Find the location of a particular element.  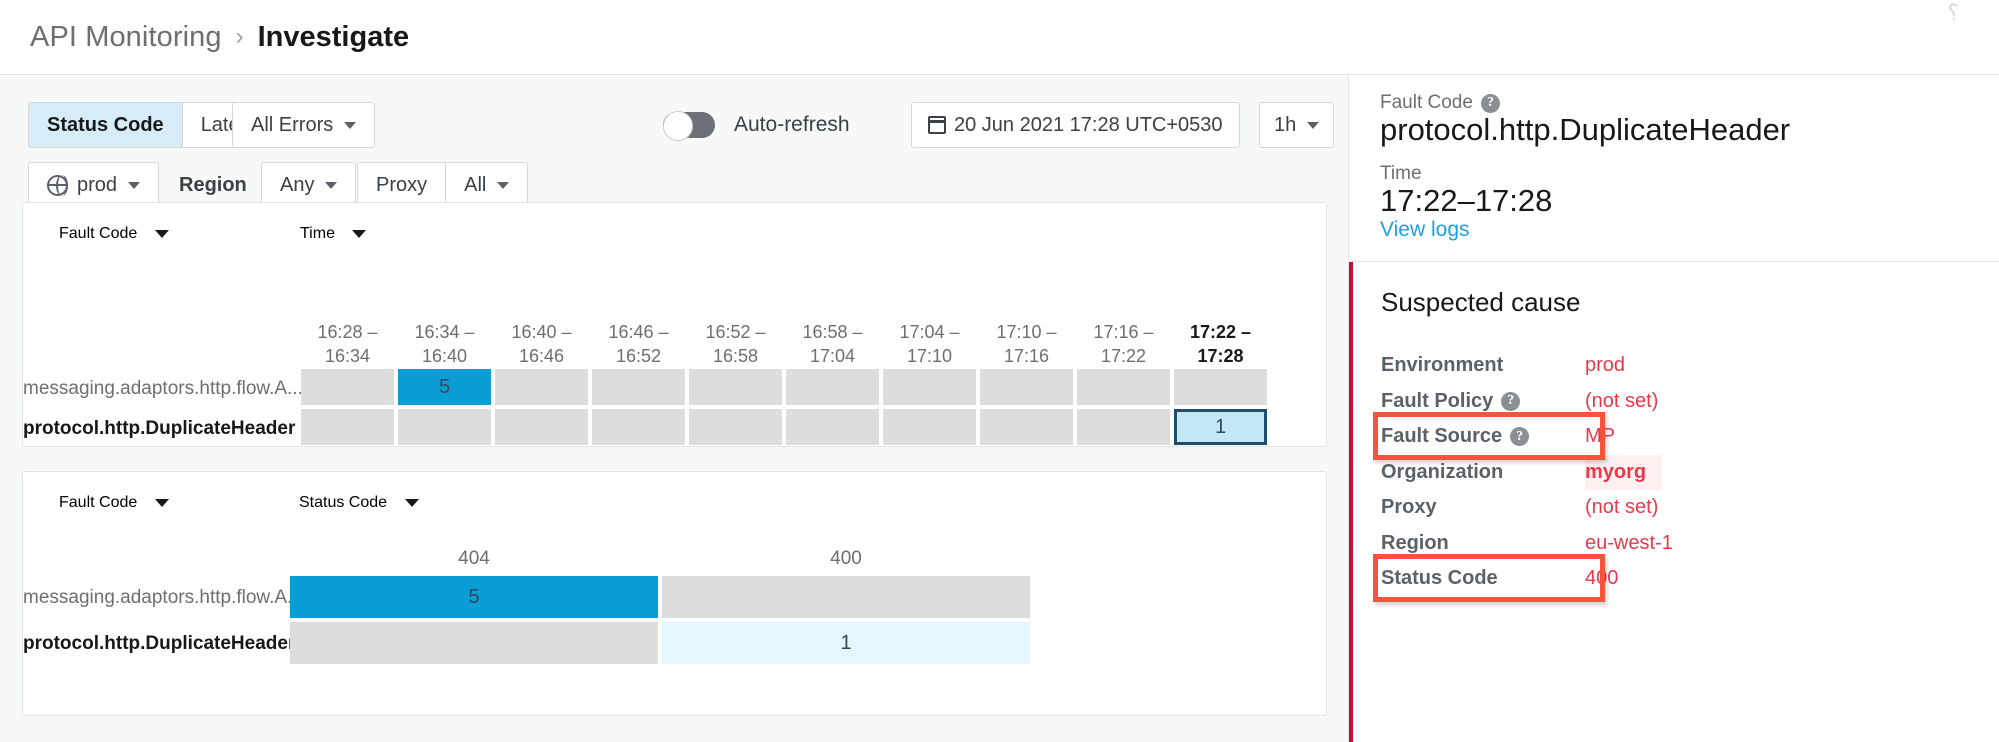

proxy-label-button: Proxy is located at coordinates (402, 185).